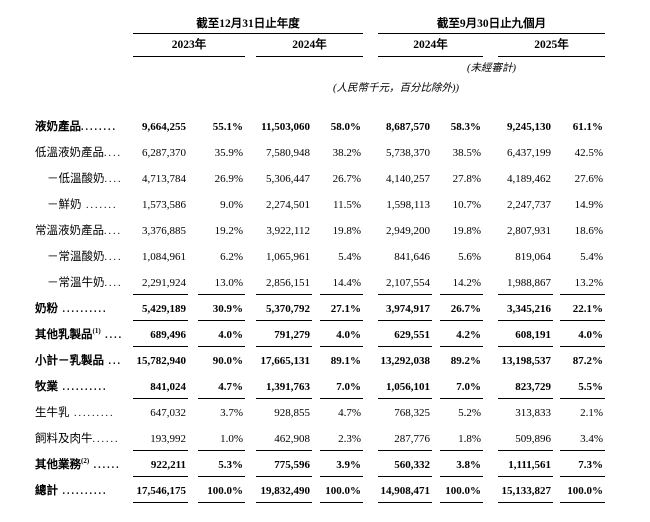  Describe the element at coordinates (76, 179) in the screenshot. I see `row-label-text: －低溫酸奶` at that location.